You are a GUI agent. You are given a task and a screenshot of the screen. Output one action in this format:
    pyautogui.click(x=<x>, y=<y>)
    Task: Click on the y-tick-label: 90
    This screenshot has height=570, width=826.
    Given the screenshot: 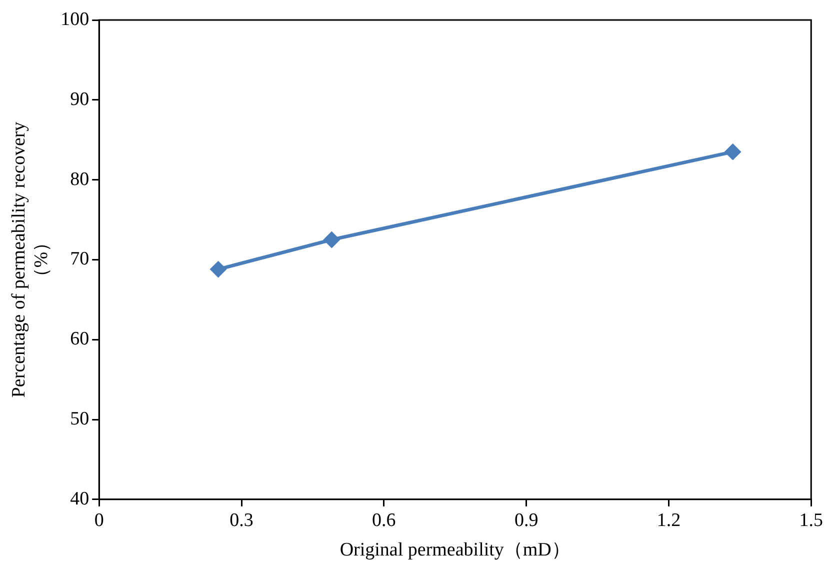 What is the action you would take?
    pyautogui.click(x=80, y=99)
    